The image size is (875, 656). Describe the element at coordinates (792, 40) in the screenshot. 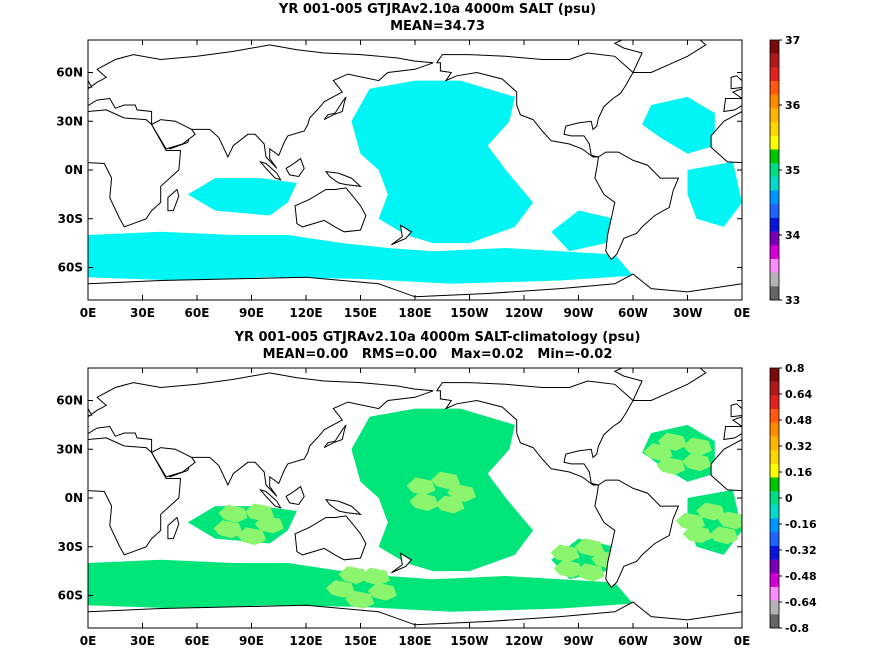

I see `colorbar-label: 37` at that location.